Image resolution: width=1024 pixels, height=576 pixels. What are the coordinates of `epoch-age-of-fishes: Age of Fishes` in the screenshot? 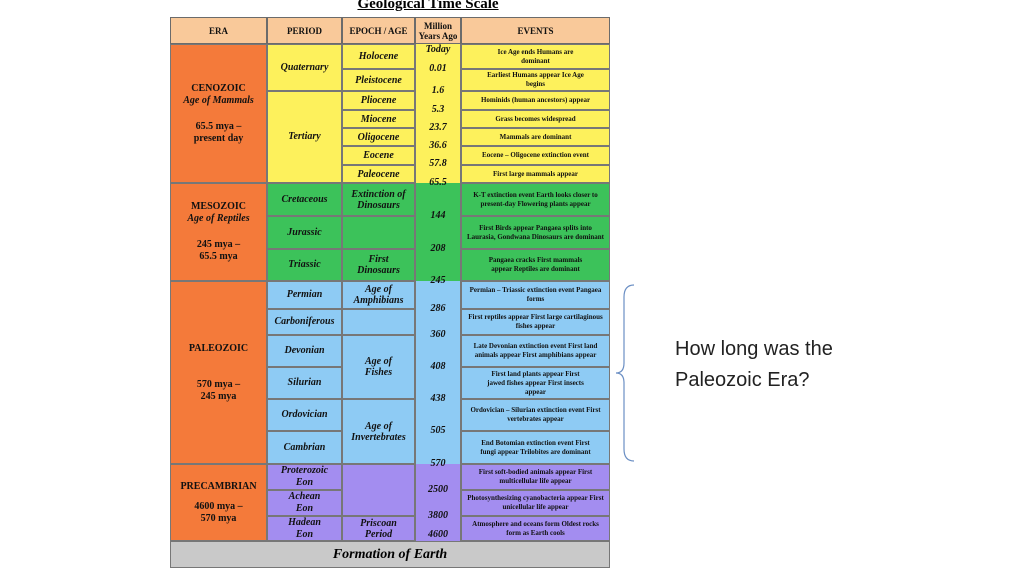 It's located at (378, 367).